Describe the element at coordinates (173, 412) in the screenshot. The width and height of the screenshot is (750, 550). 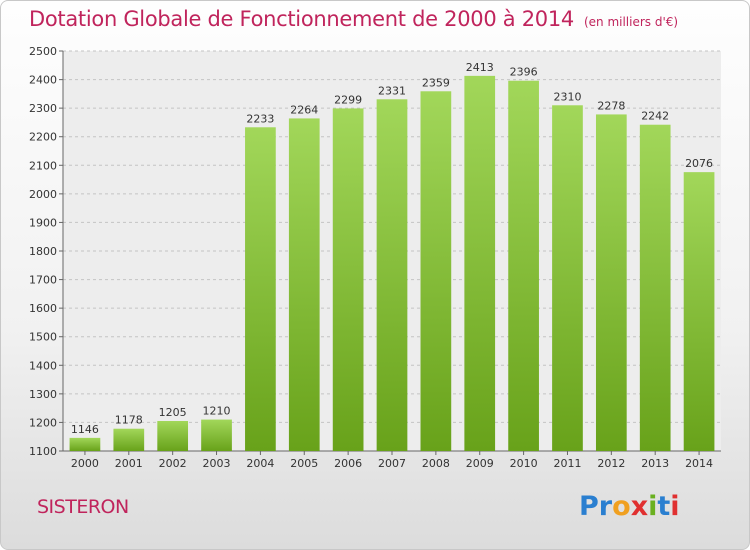
I see `bar-value-label: 1205` at that location.